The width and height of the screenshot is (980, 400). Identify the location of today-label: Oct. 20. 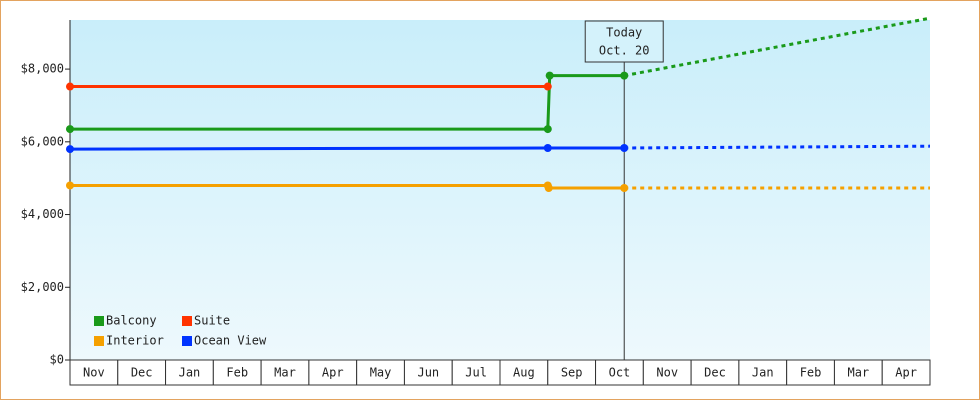
(624, 51).